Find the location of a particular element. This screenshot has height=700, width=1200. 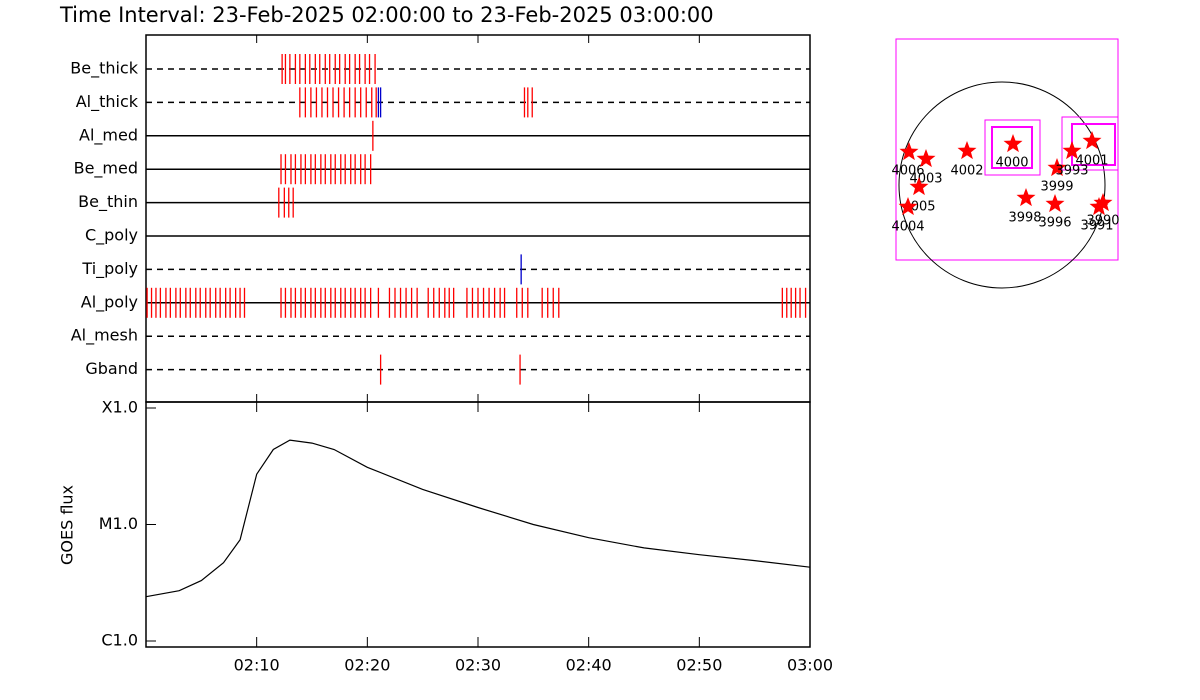

solar-disk is located at coordinates (1002, 185).